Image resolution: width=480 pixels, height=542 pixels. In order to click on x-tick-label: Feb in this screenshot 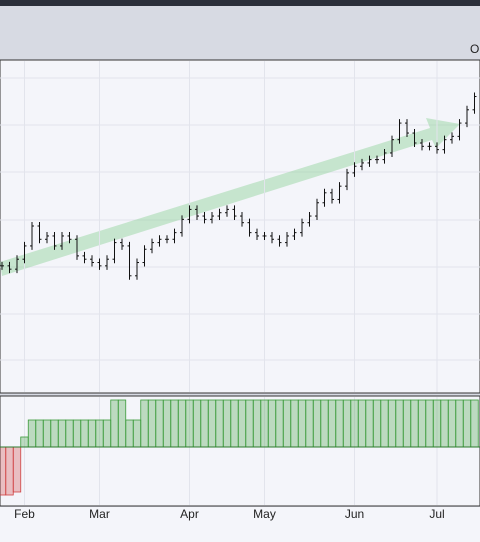, I will do `click(24, 514)`.